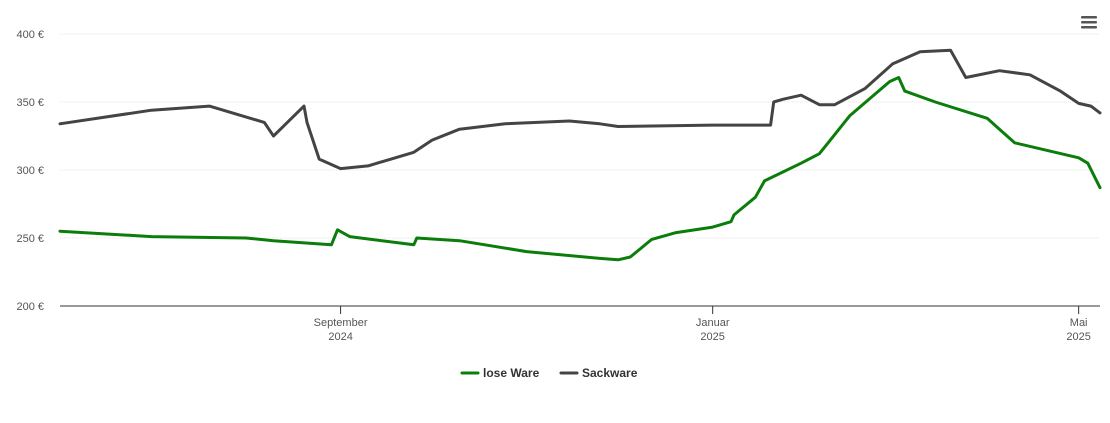  What do you see at coordinates (511, 373) in the screenshot?
I see `legend-label: lose Ware` at bounding box center [511, 373].